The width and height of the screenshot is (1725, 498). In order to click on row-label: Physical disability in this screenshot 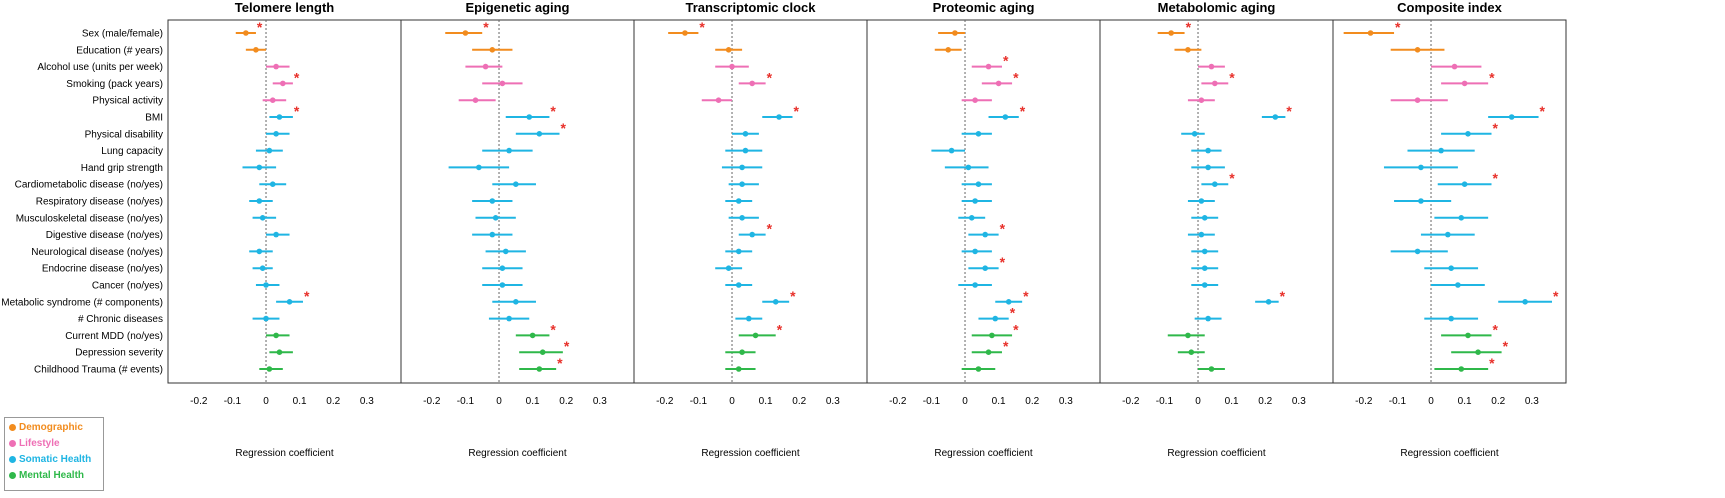, I will do `click(124, 134)`.